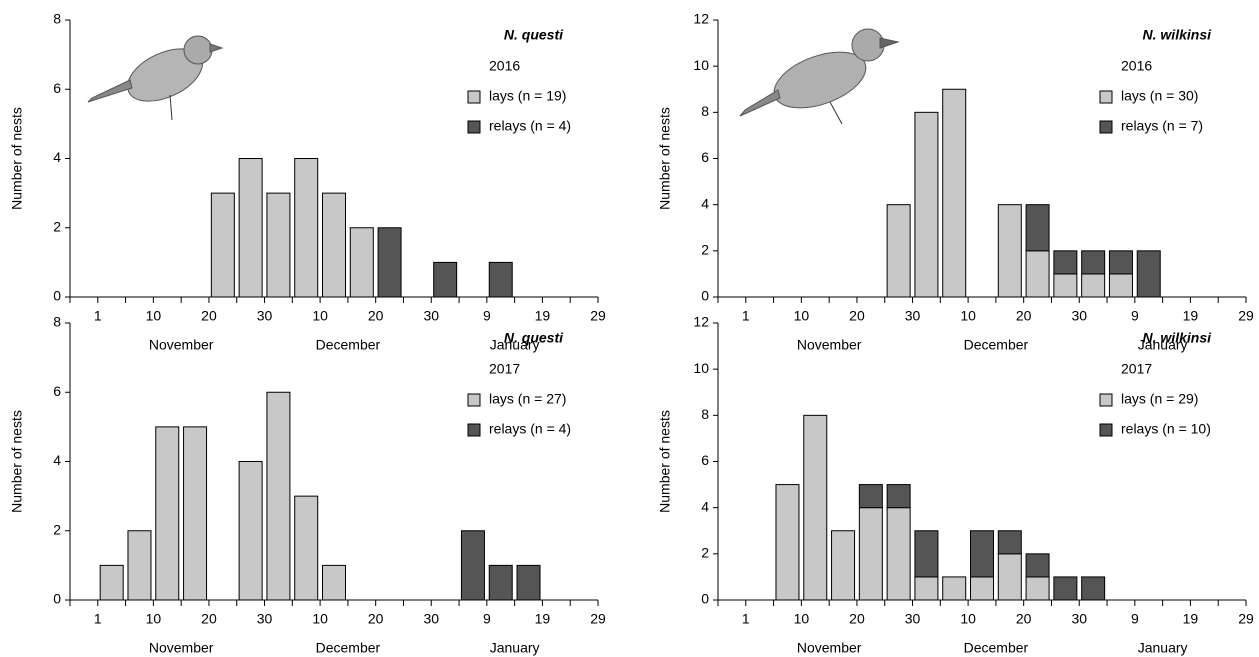 The width and height of the screenshot is (1259, 657). I want to click on panel-title: N. wilkinsi, so click(1178, 35).